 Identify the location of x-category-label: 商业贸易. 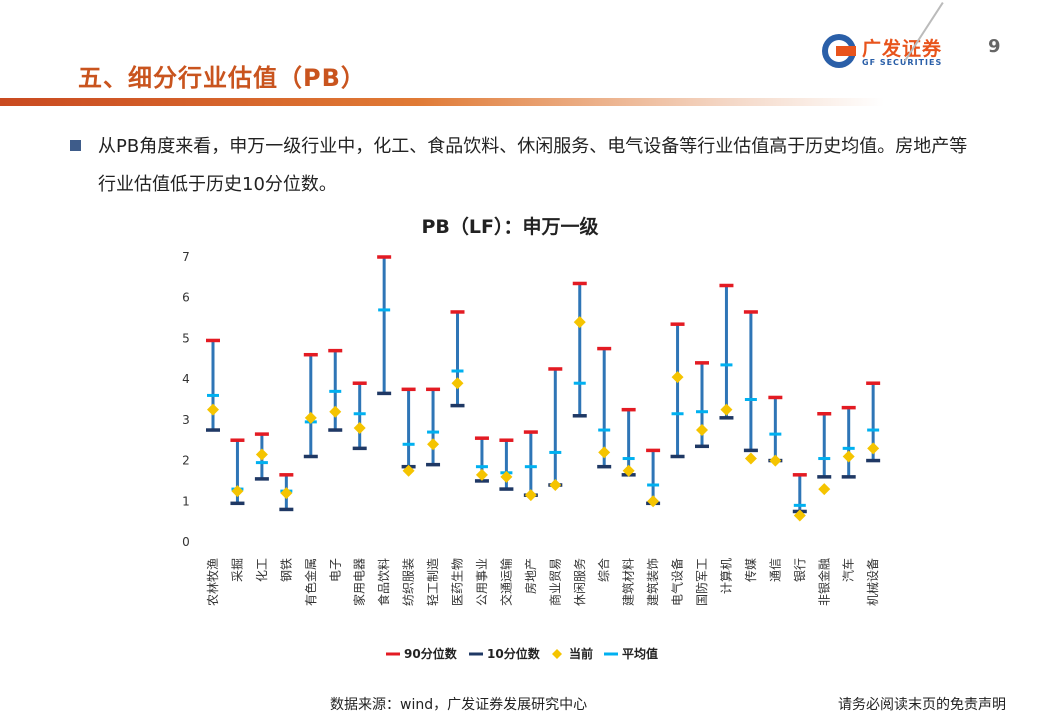
(554, 582).